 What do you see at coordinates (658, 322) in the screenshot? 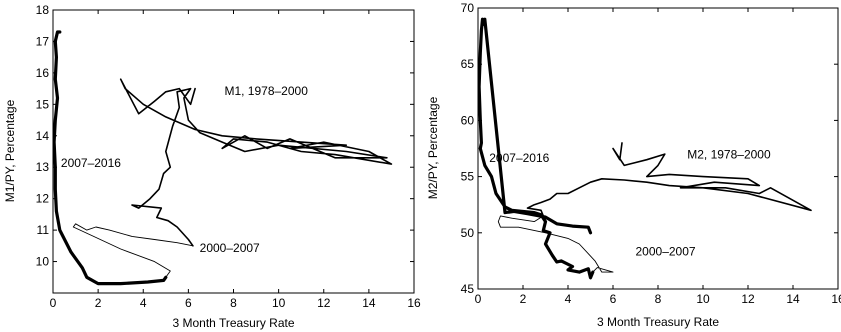
I see `m2-x-axis-label: 3 Month Treasury Rate` at bounding box center [658, 322].